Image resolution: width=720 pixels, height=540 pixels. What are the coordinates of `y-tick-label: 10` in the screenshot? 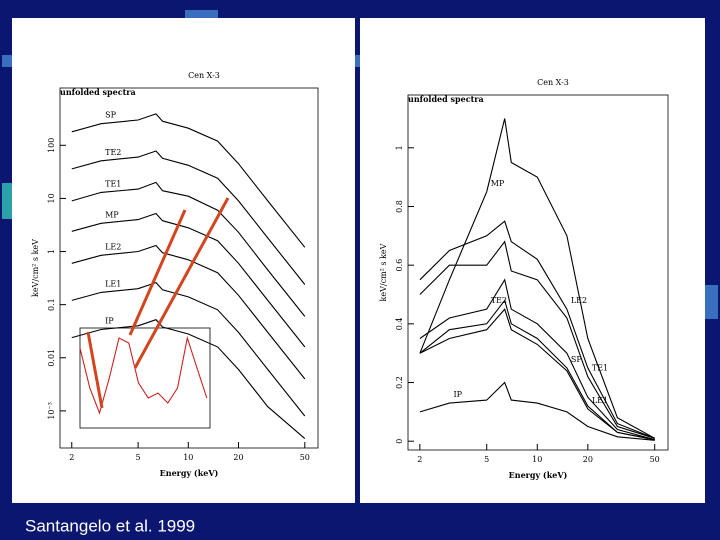 It's located at (51, 198).